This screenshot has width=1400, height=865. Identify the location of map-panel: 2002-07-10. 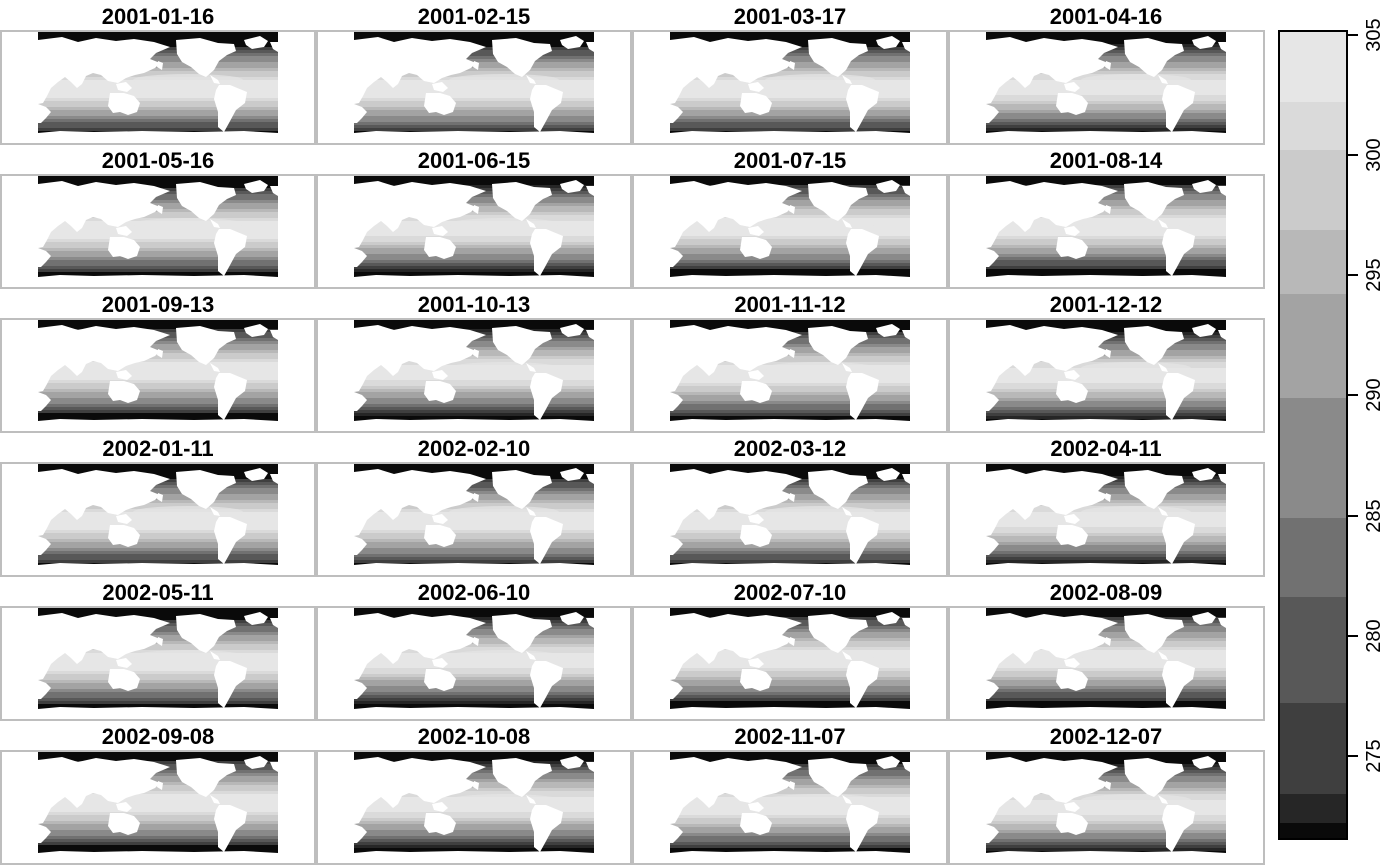
(790, 648).